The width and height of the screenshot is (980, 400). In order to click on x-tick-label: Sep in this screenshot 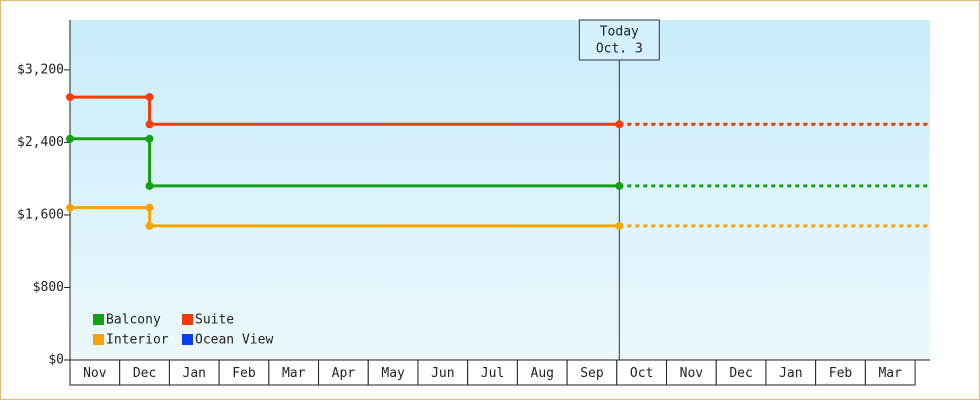, I will do `click(592, 373)`.